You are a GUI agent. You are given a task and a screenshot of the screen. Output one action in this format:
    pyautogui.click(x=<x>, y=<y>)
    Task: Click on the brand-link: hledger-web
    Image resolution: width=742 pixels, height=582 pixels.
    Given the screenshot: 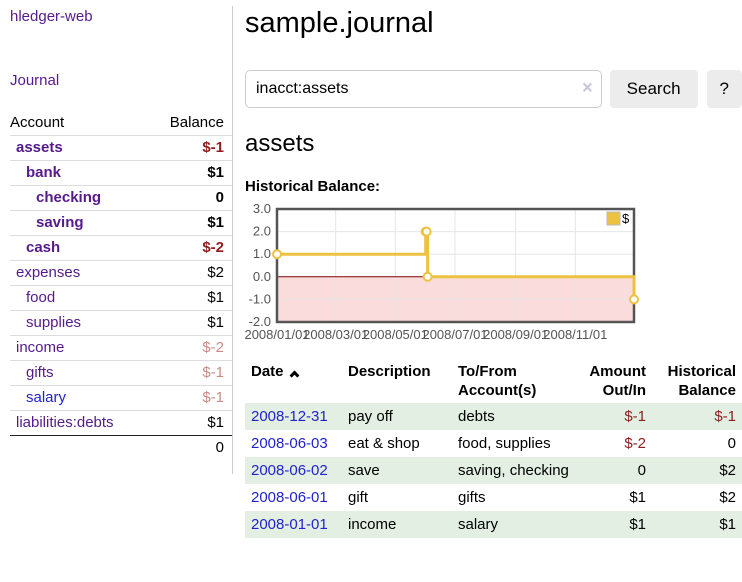 What is the action you would take?
    pyautogui.click(x=51, y=16)
    